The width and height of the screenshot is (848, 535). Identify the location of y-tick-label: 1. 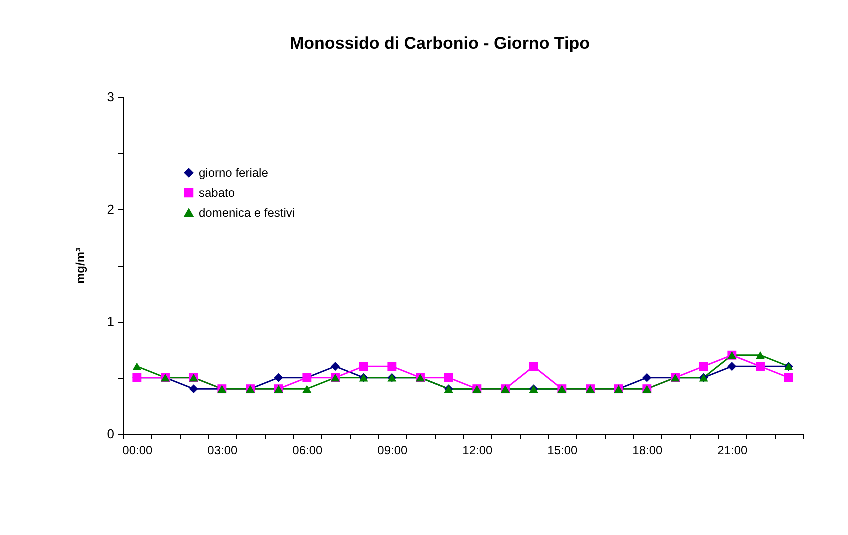
(110, 322).